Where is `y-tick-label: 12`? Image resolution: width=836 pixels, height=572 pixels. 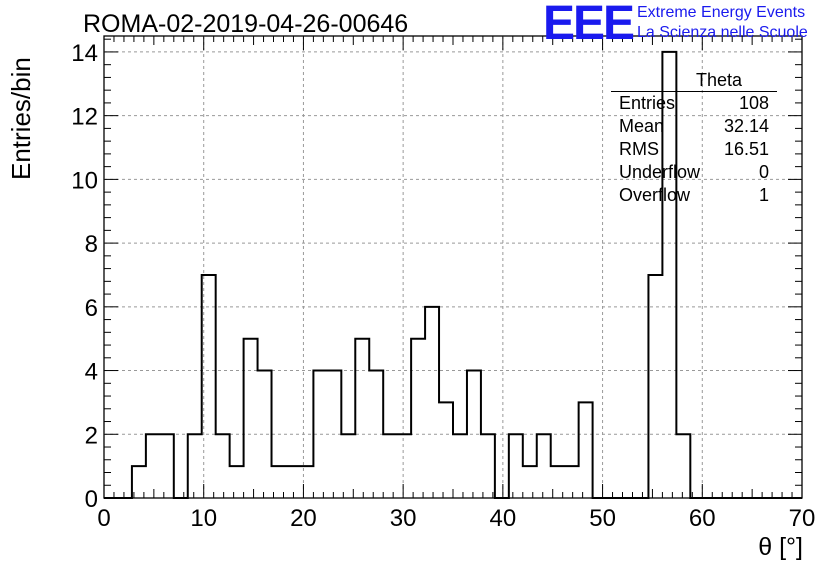 y-tick-label: 12 is located at coordinates (84, 117).